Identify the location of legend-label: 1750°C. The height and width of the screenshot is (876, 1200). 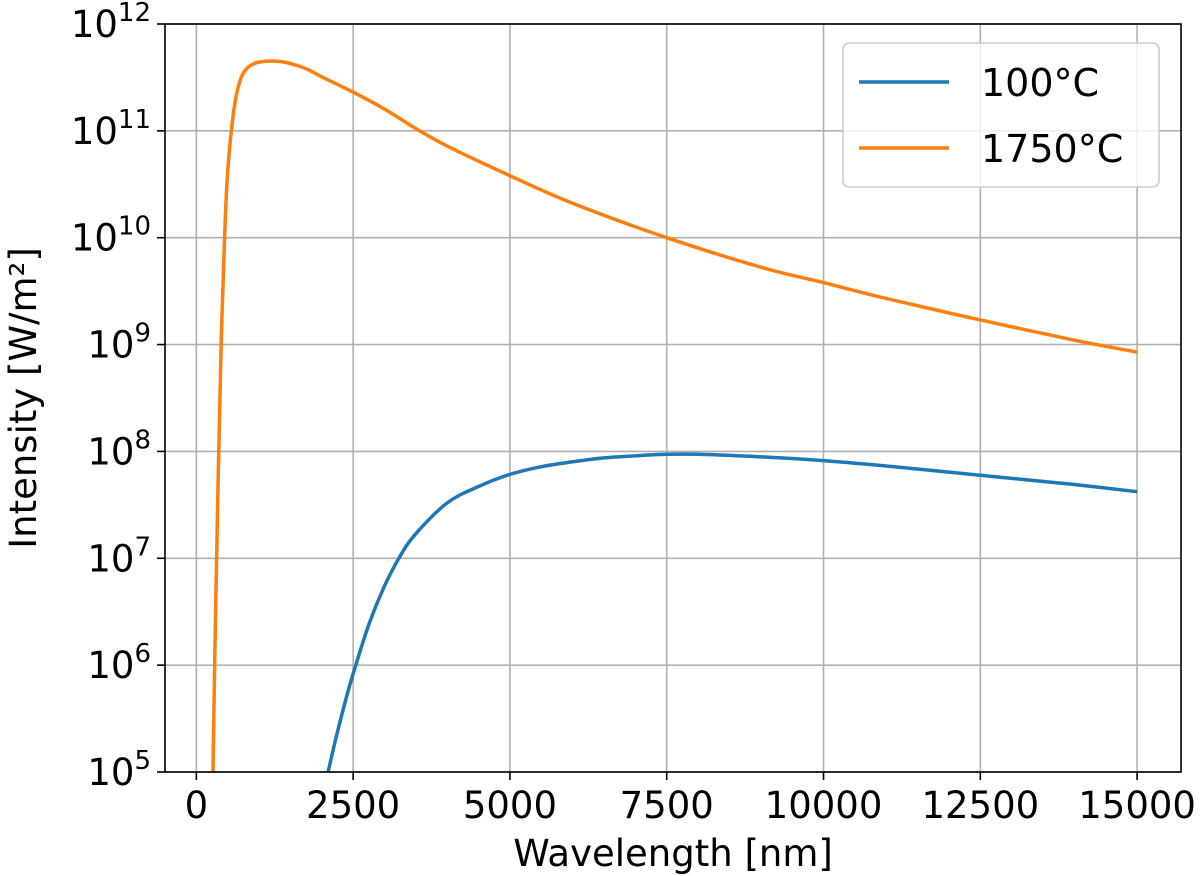
(1052, 149).